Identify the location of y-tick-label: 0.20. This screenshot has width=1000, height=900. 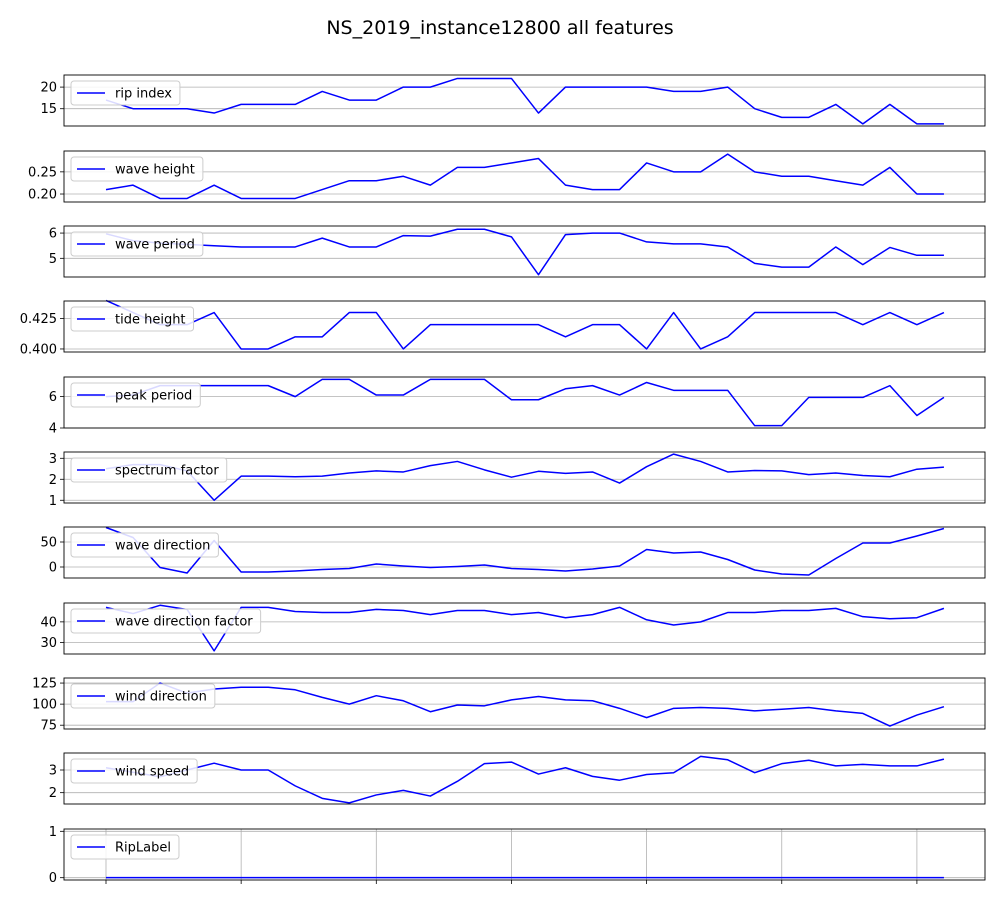
(42, 195).